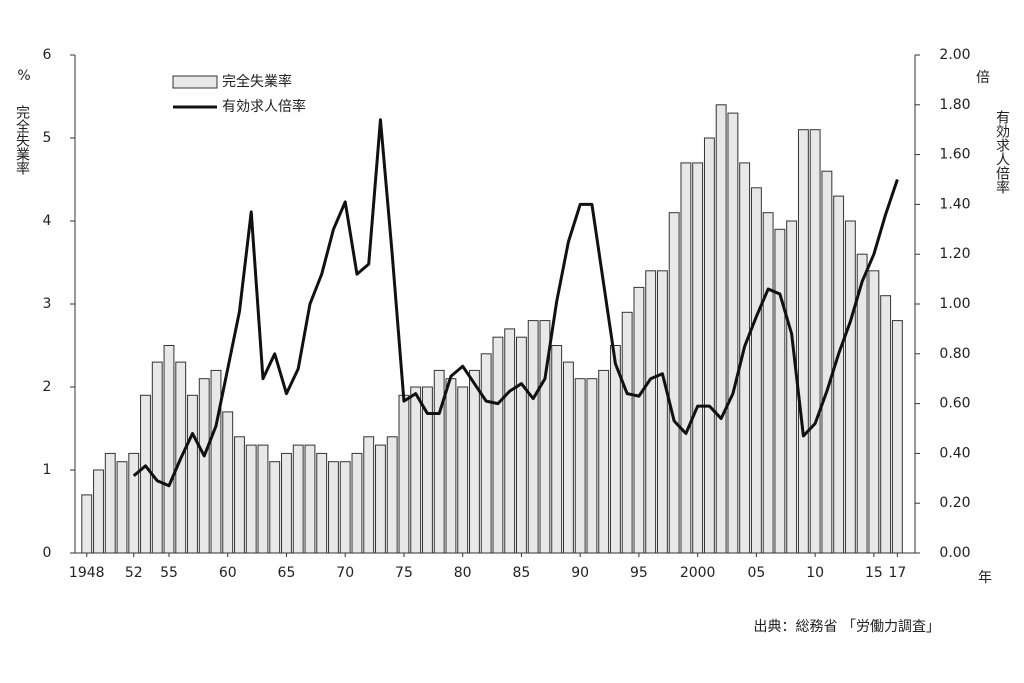 The width and height of the screenshot is (1024, 683). What do you see at coordinates (954, 204) in the screenshot?
I see `y2-tick-label: 1.40` at bounding box center [954, 204].